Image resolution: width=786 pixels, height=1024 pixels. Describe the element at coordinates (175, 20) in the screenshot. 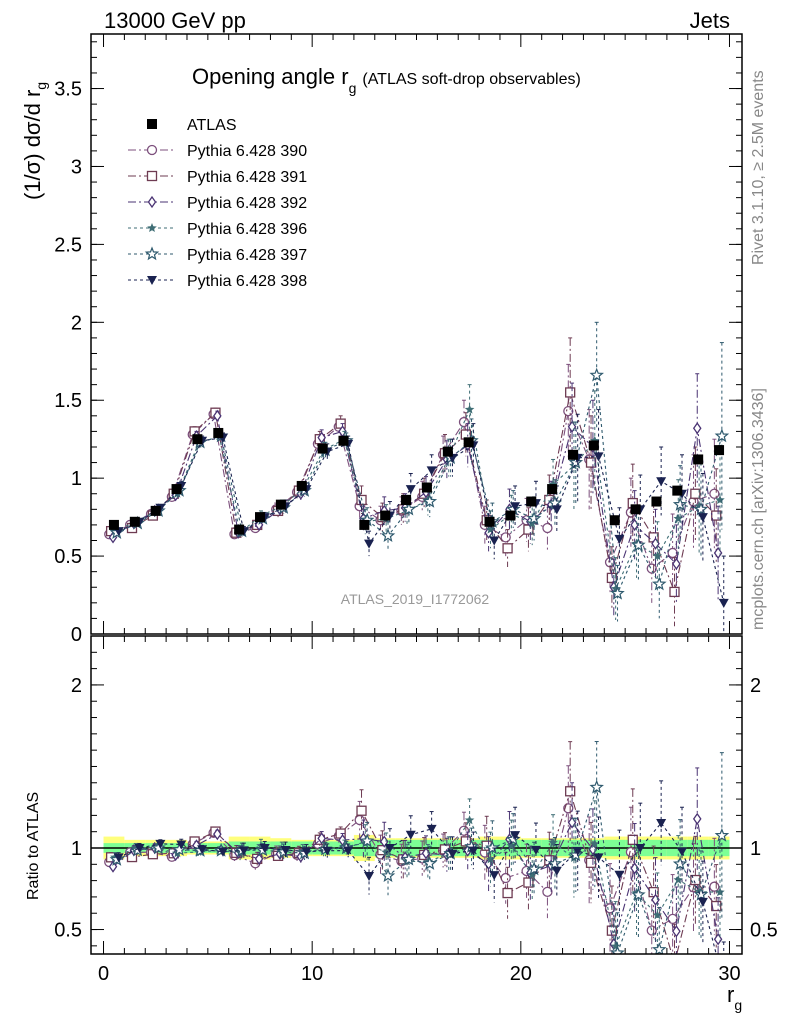

I see `header-left: 13000 GeV pp` at that location.